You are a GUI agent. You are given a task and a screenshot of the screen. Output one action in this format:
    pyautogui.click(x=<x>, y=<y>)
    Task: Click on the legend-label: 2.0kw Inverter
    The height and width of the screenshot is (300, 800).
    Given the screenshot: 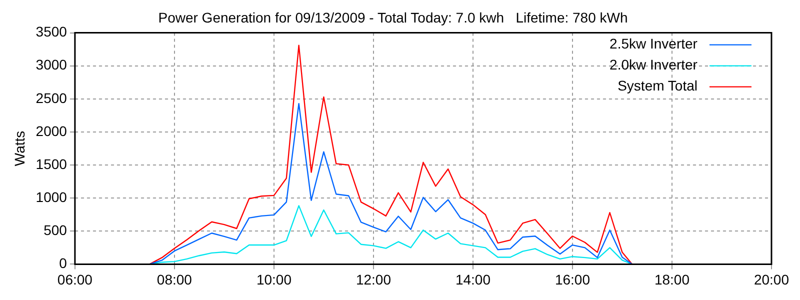 What is the action you would take?
    pyautogui.click(x=654, y=64)
    